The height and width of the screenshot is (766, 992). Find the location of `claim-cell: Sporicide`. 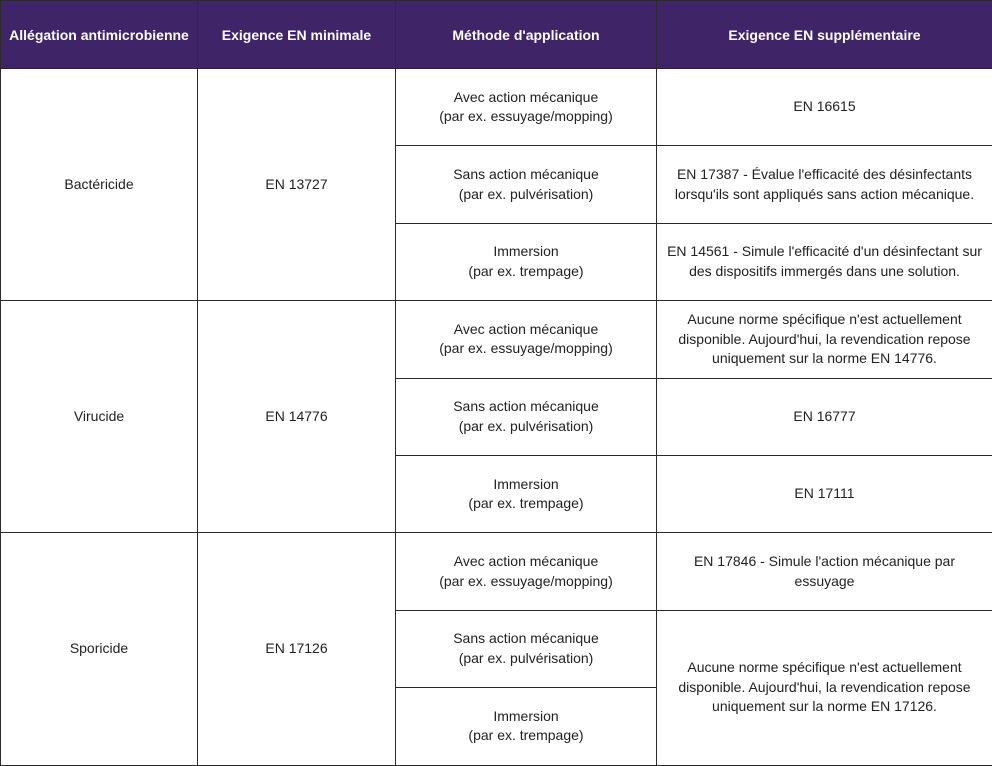

claim-cell: Sporicide is located at coordinates (99, 649).